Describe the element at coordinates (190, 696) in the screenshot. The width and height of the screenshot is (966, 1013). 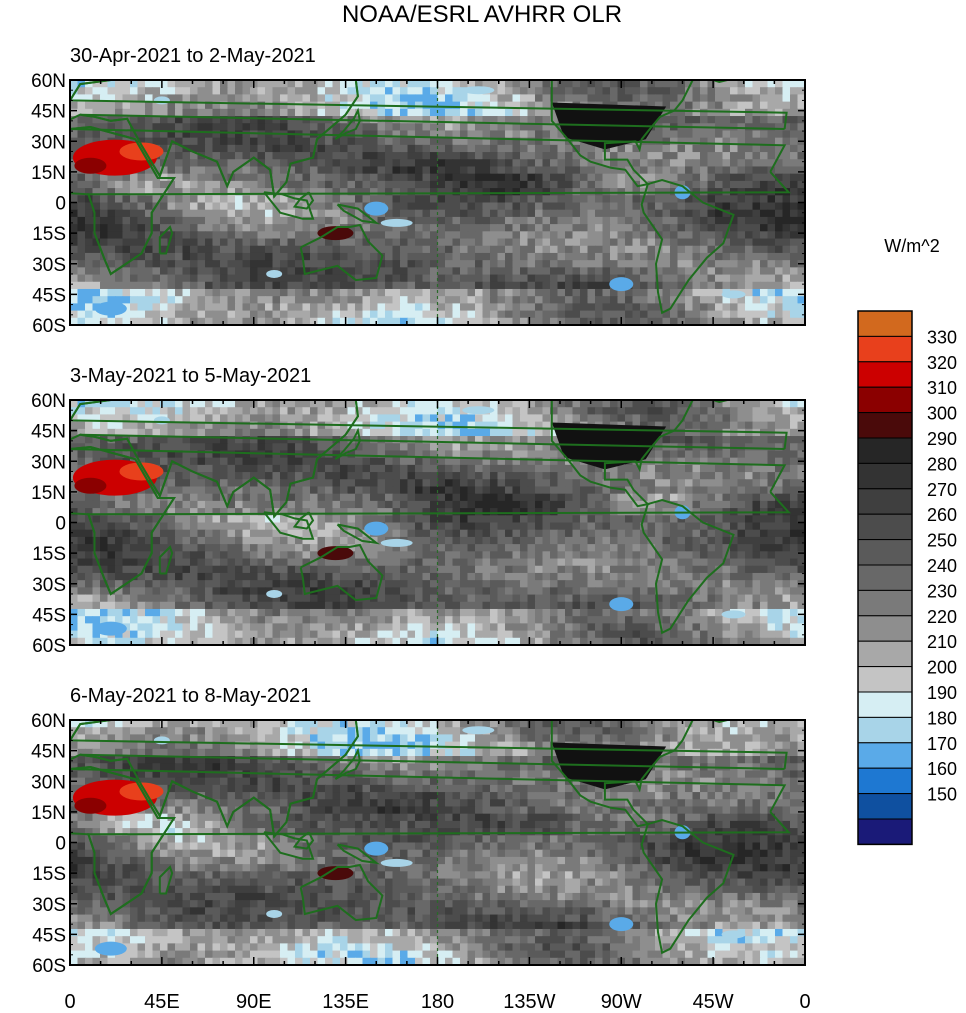
I see `panel-date-range: 6-May-2021 to 8-May-2021` at that location.